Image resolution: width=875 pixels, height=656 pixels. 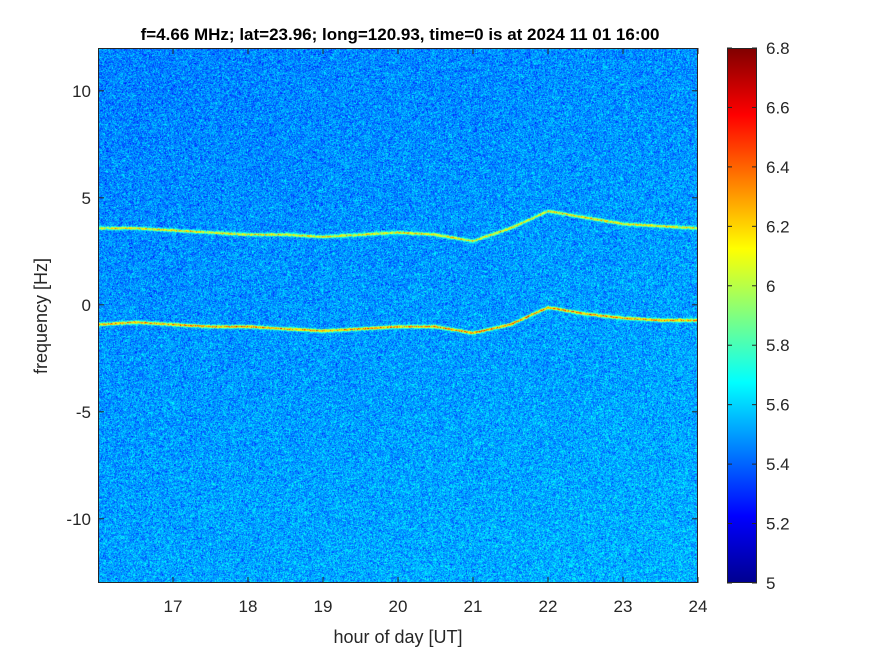 What do you see at coordinates (778, 345) in the screenshot?
I see `colorbar-tick-label: 5.8` at bounding box center [778, 345].